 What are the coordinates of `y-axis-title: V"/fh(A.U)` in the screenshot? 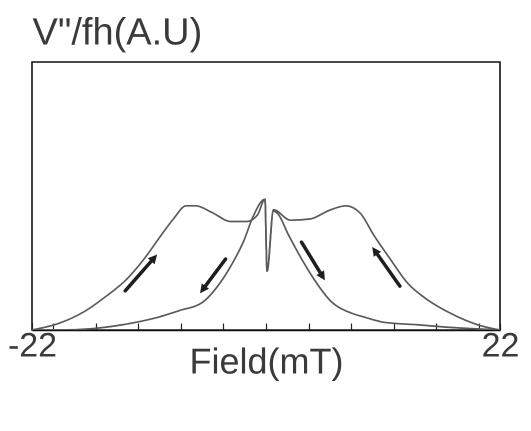 It's located at (117, 33).